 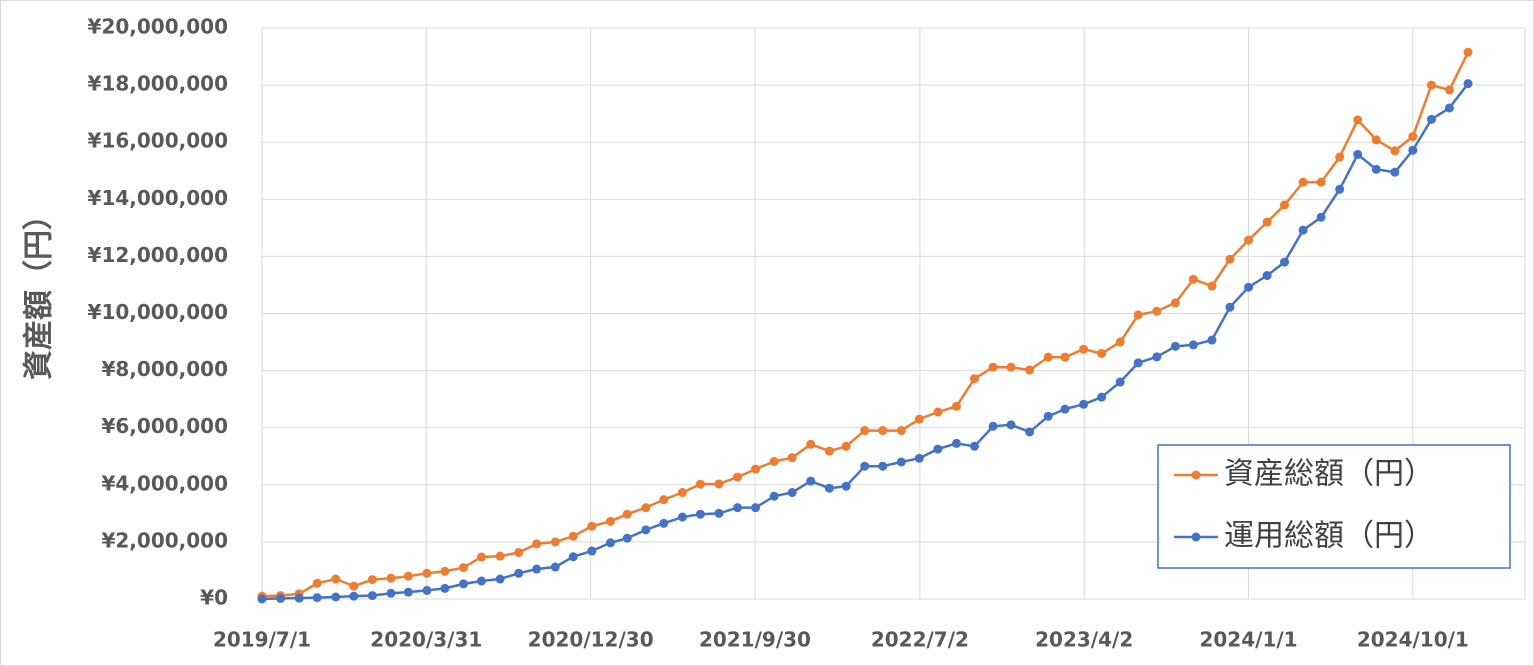 I want to click on y-tick-label: ¥4,000,000, so click(x=164, y=483).